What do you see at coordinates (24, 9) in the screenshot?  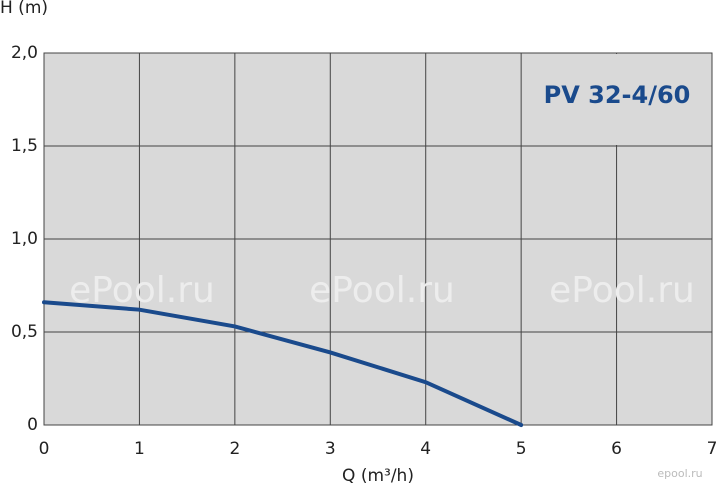 I see `y-axis-label: H (m)` at bounding box center [24, 9].